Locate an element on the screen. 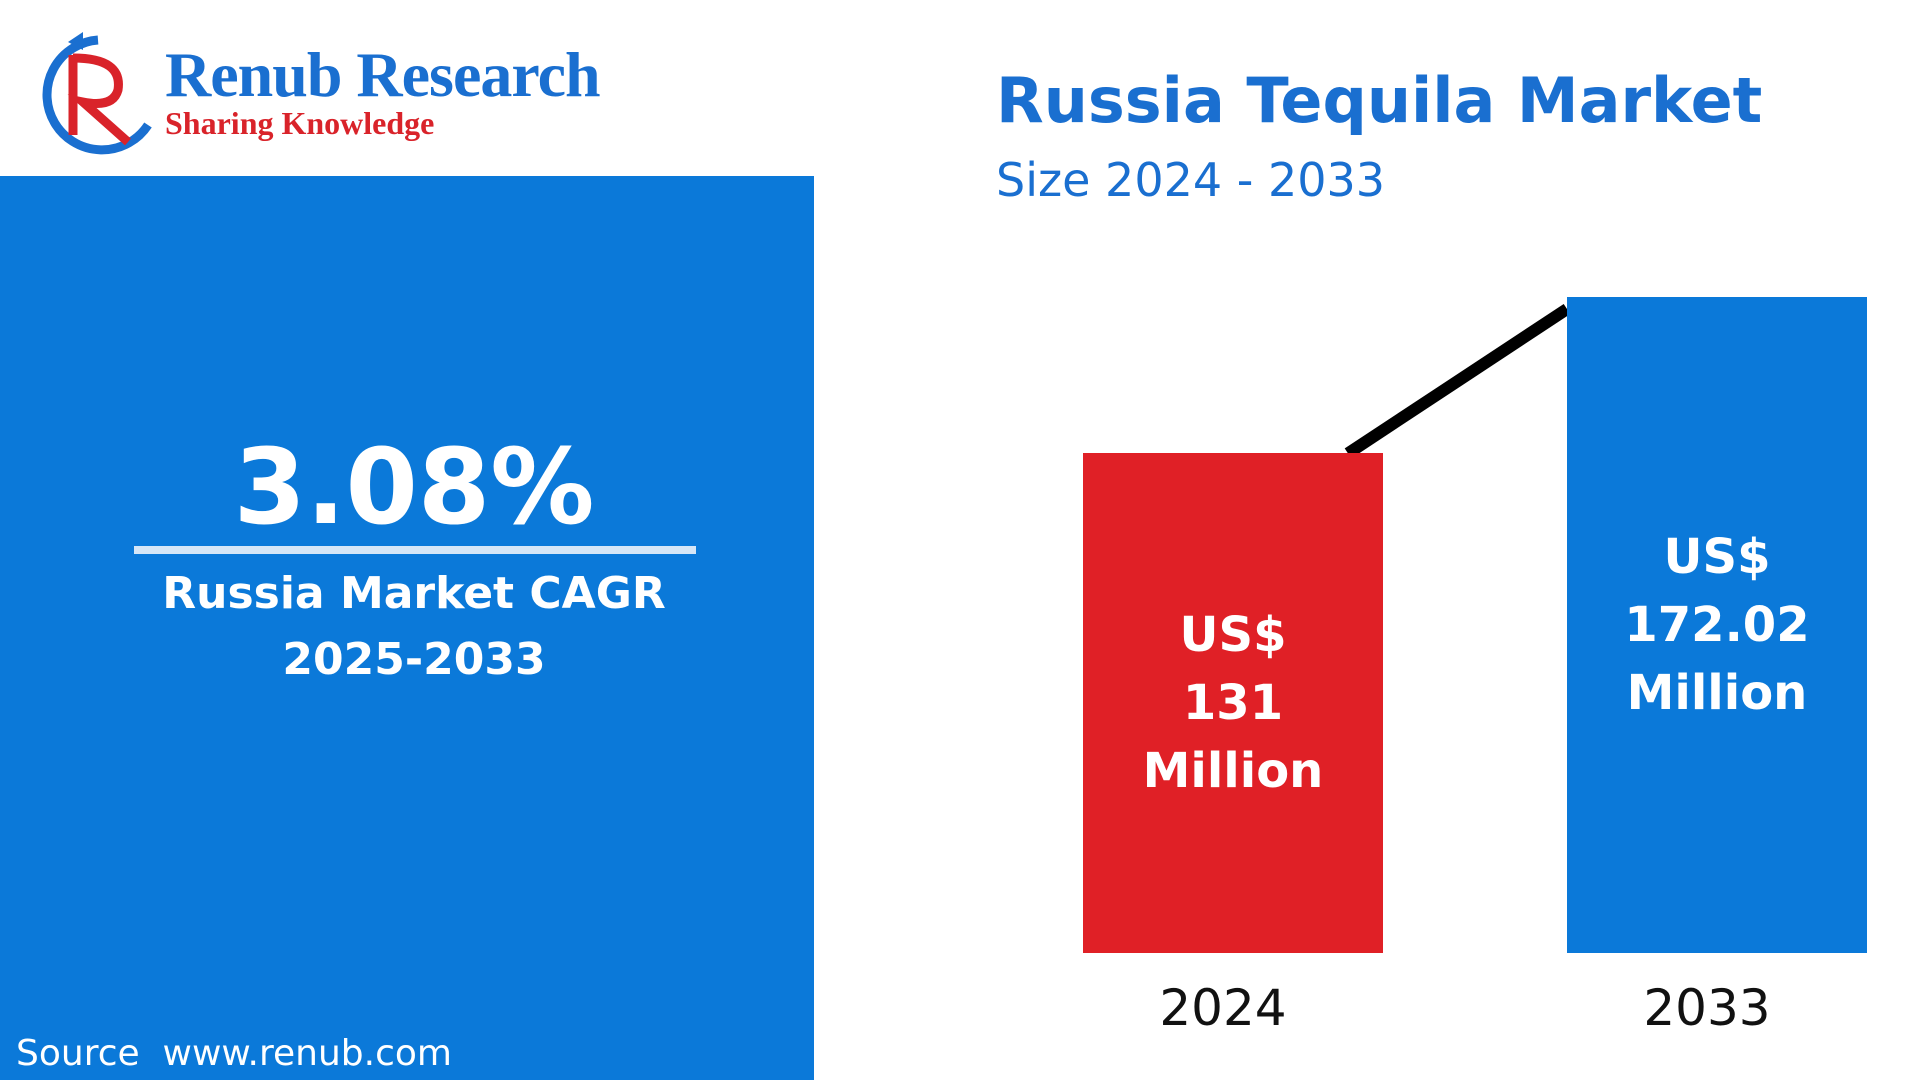 The image size is (1920, 1080). chart-title: Russia Tequila Market is located at coordinates (1379, 100).